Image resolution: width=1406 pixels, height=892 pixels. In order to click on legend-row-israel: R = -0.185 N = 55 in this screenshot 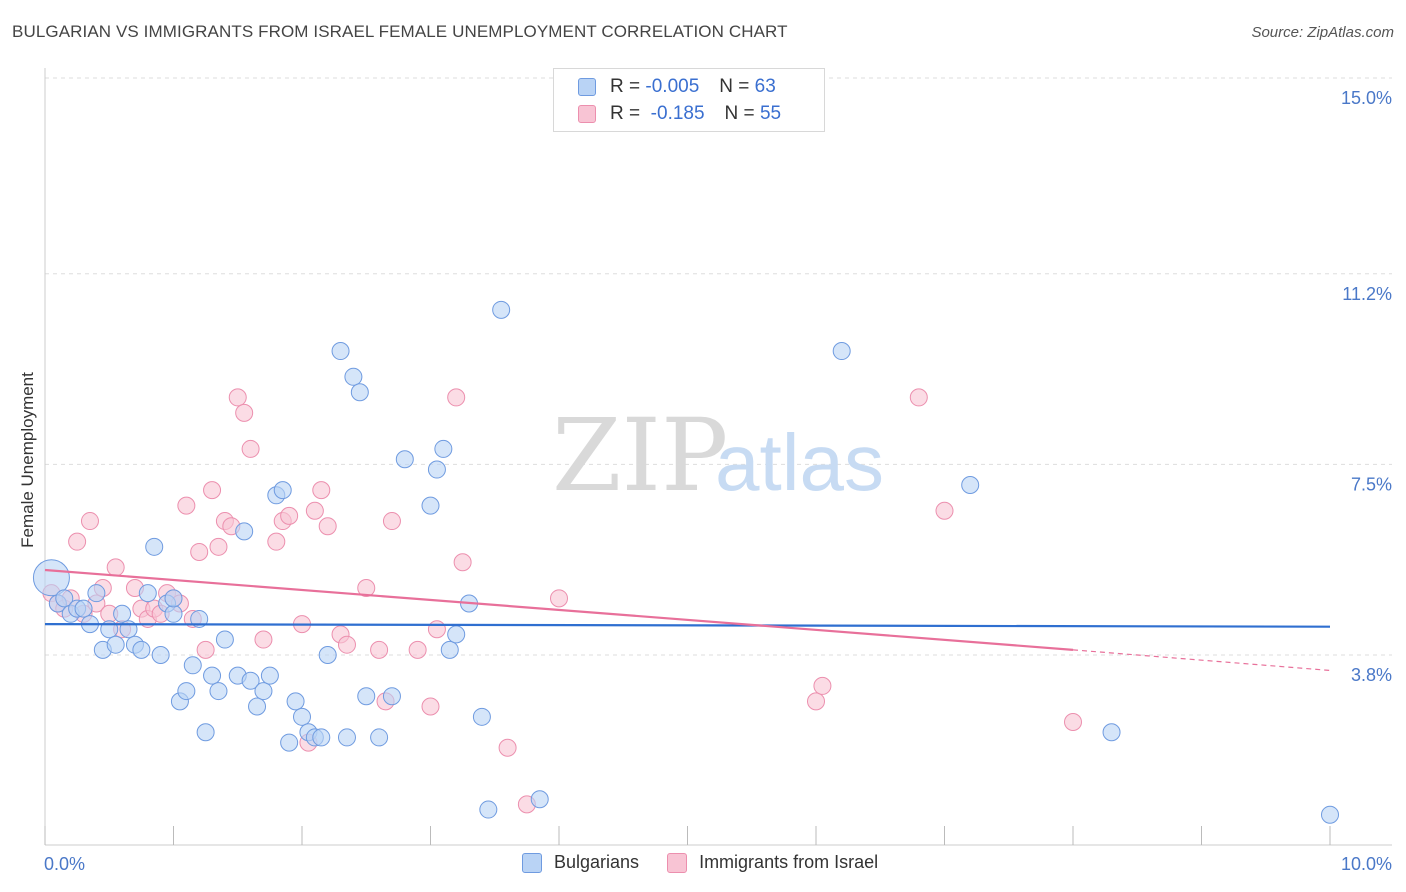, I will do `click(679, 114)`.